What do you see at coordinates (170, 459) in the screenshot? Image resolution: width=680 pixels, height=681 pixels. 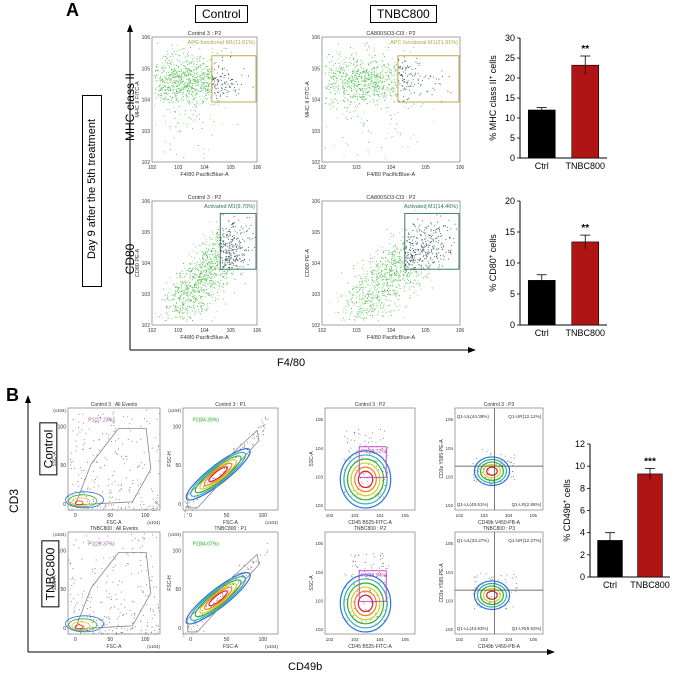 I see `y-axis-label: FSC-H` at bounding box center [170, 459].